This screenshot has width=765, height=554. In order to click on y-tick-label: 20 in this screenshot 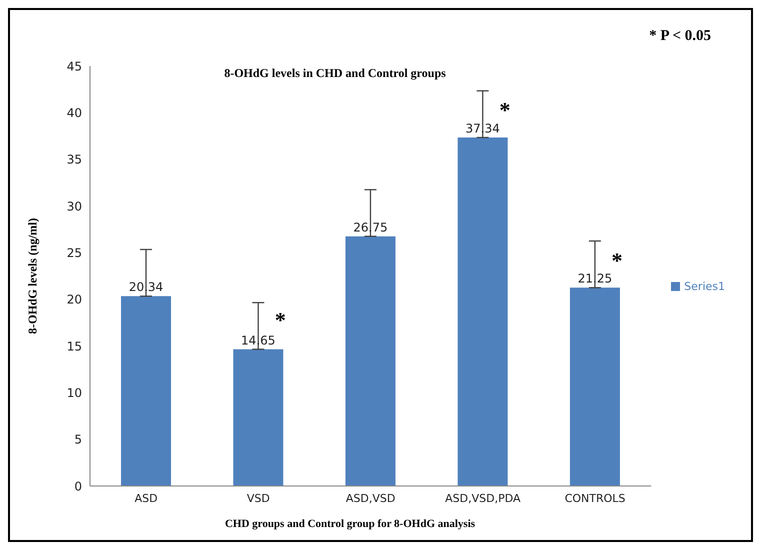, I will do `click(74, 299)`.